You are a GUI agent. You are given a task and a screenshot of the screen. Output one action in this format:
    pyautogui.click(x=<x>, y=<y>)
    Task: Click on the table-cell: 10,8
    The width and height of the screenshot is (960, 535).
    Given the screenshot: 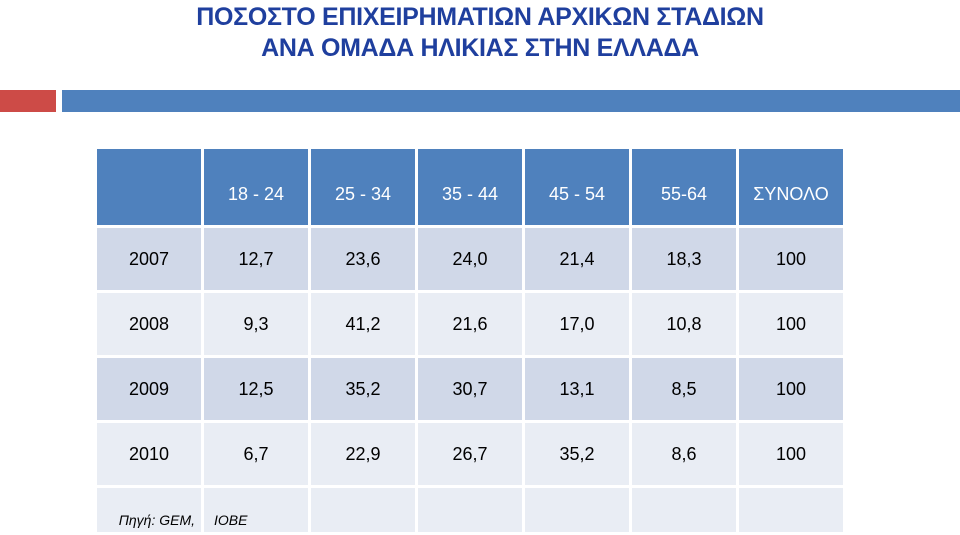 What is the action you would take?
    pyautogui.click(x=684, y=324)
    